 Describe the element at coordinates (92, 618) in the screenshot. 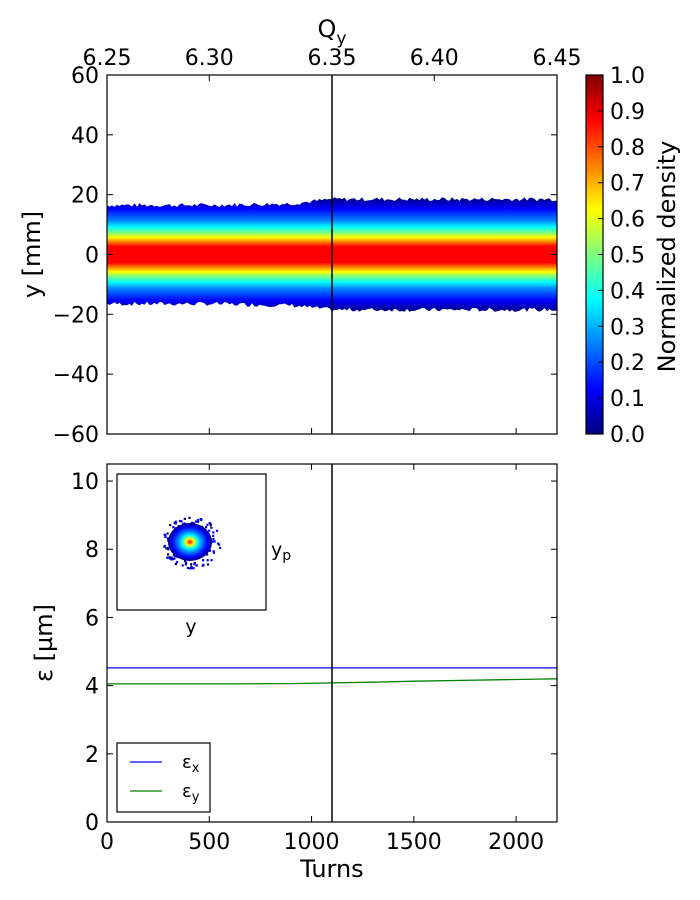

I see `bottom-y-tick-label: 6` at that location.